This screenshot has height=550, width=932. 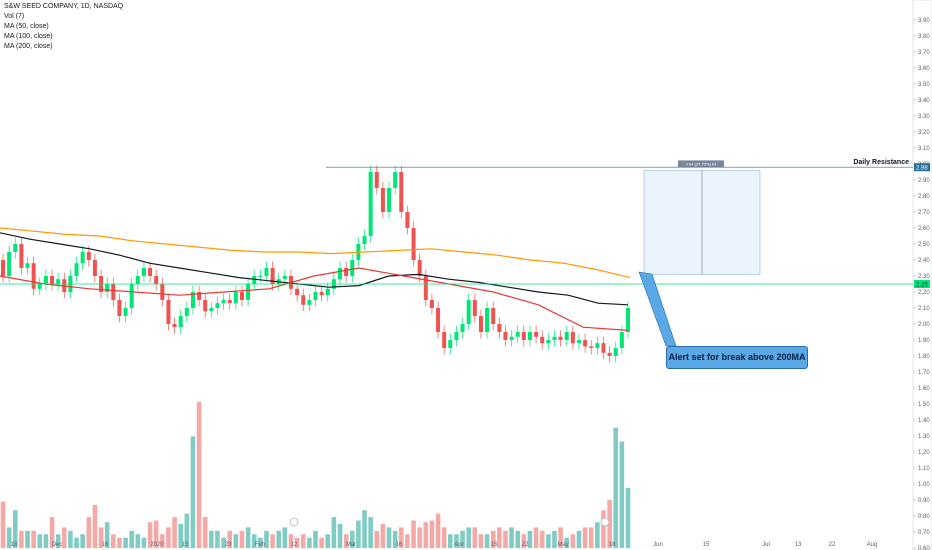 I want to click on price-tick-label: 3.90, so click(x=924, y=21).